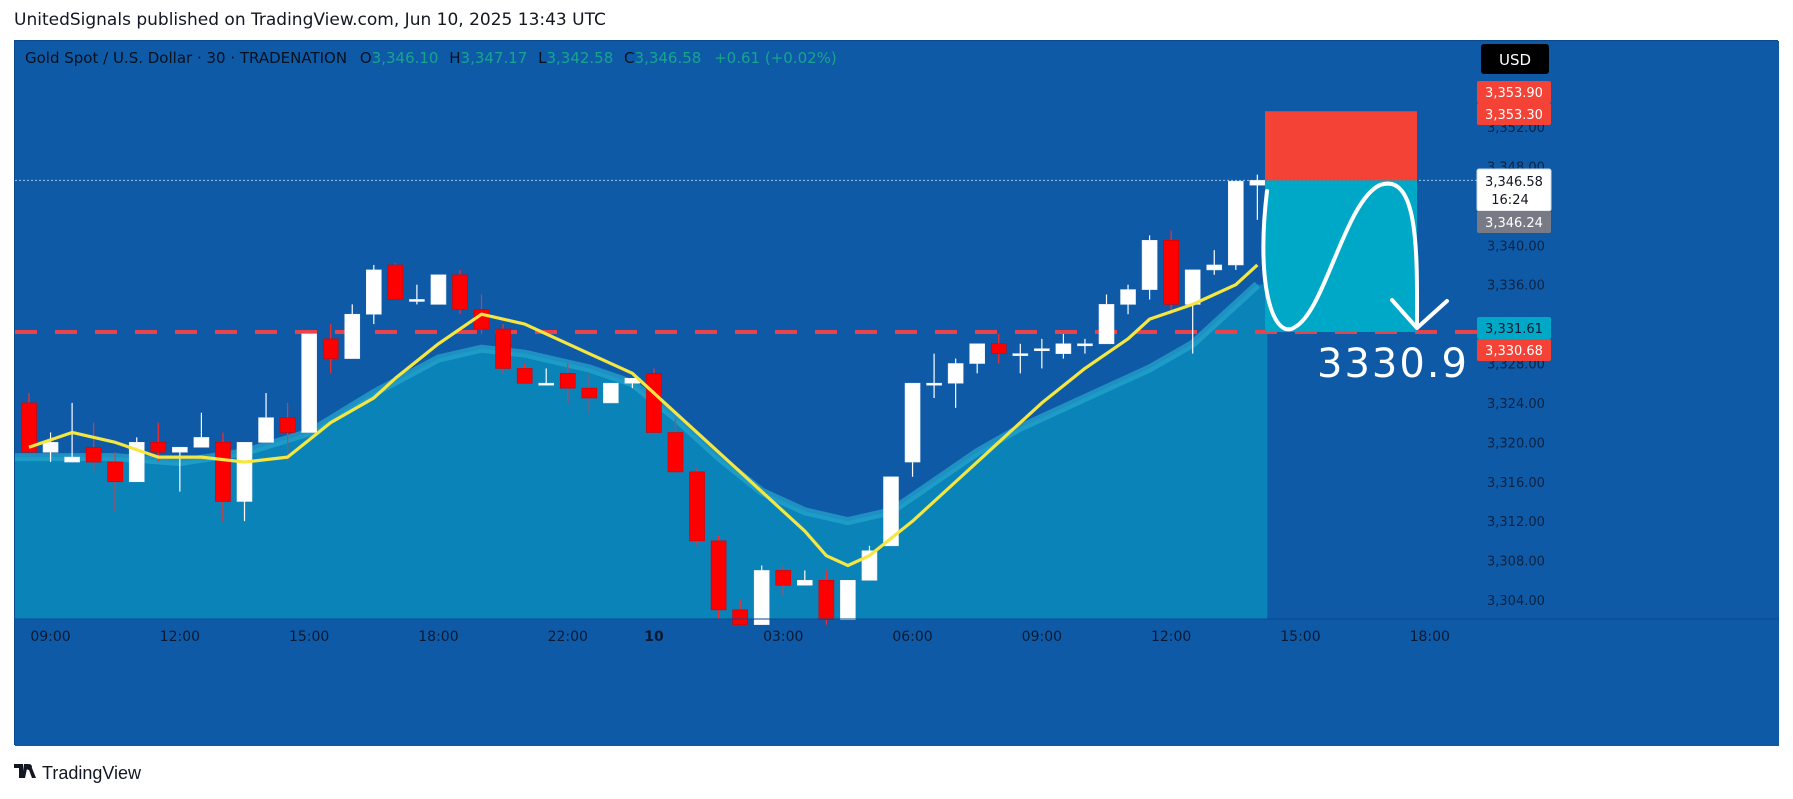 The image size is (1793, 799). Describe the element at coordinates (783, 637) in the screenshot. I see `time-tick-label: 03:00` at that location.